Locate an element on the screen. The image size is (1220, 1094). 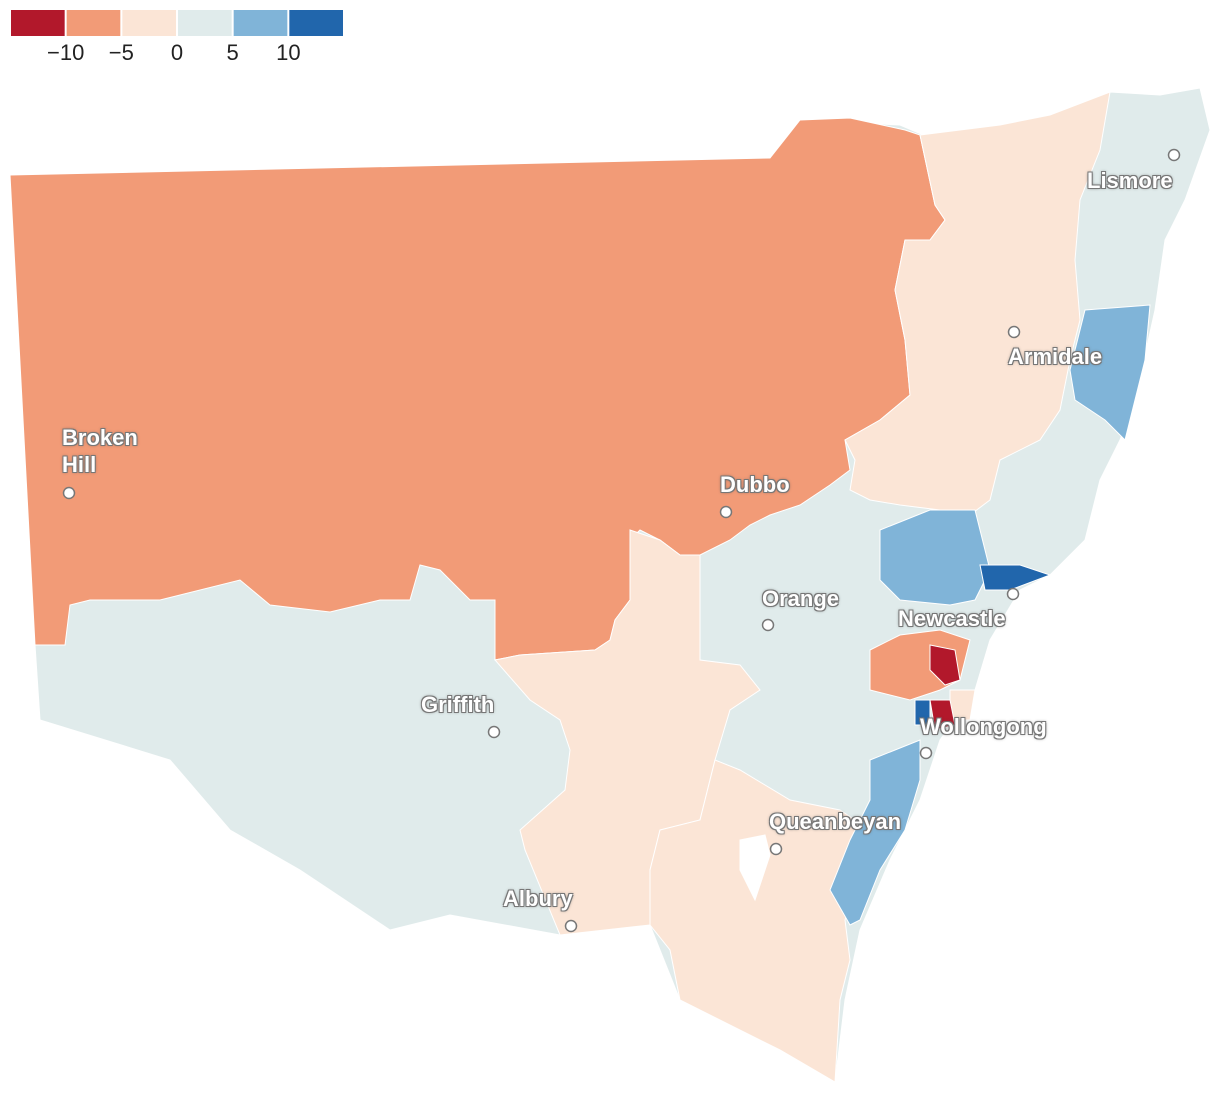
legend-tick-label: −10 is located at coordinates (65, 52).